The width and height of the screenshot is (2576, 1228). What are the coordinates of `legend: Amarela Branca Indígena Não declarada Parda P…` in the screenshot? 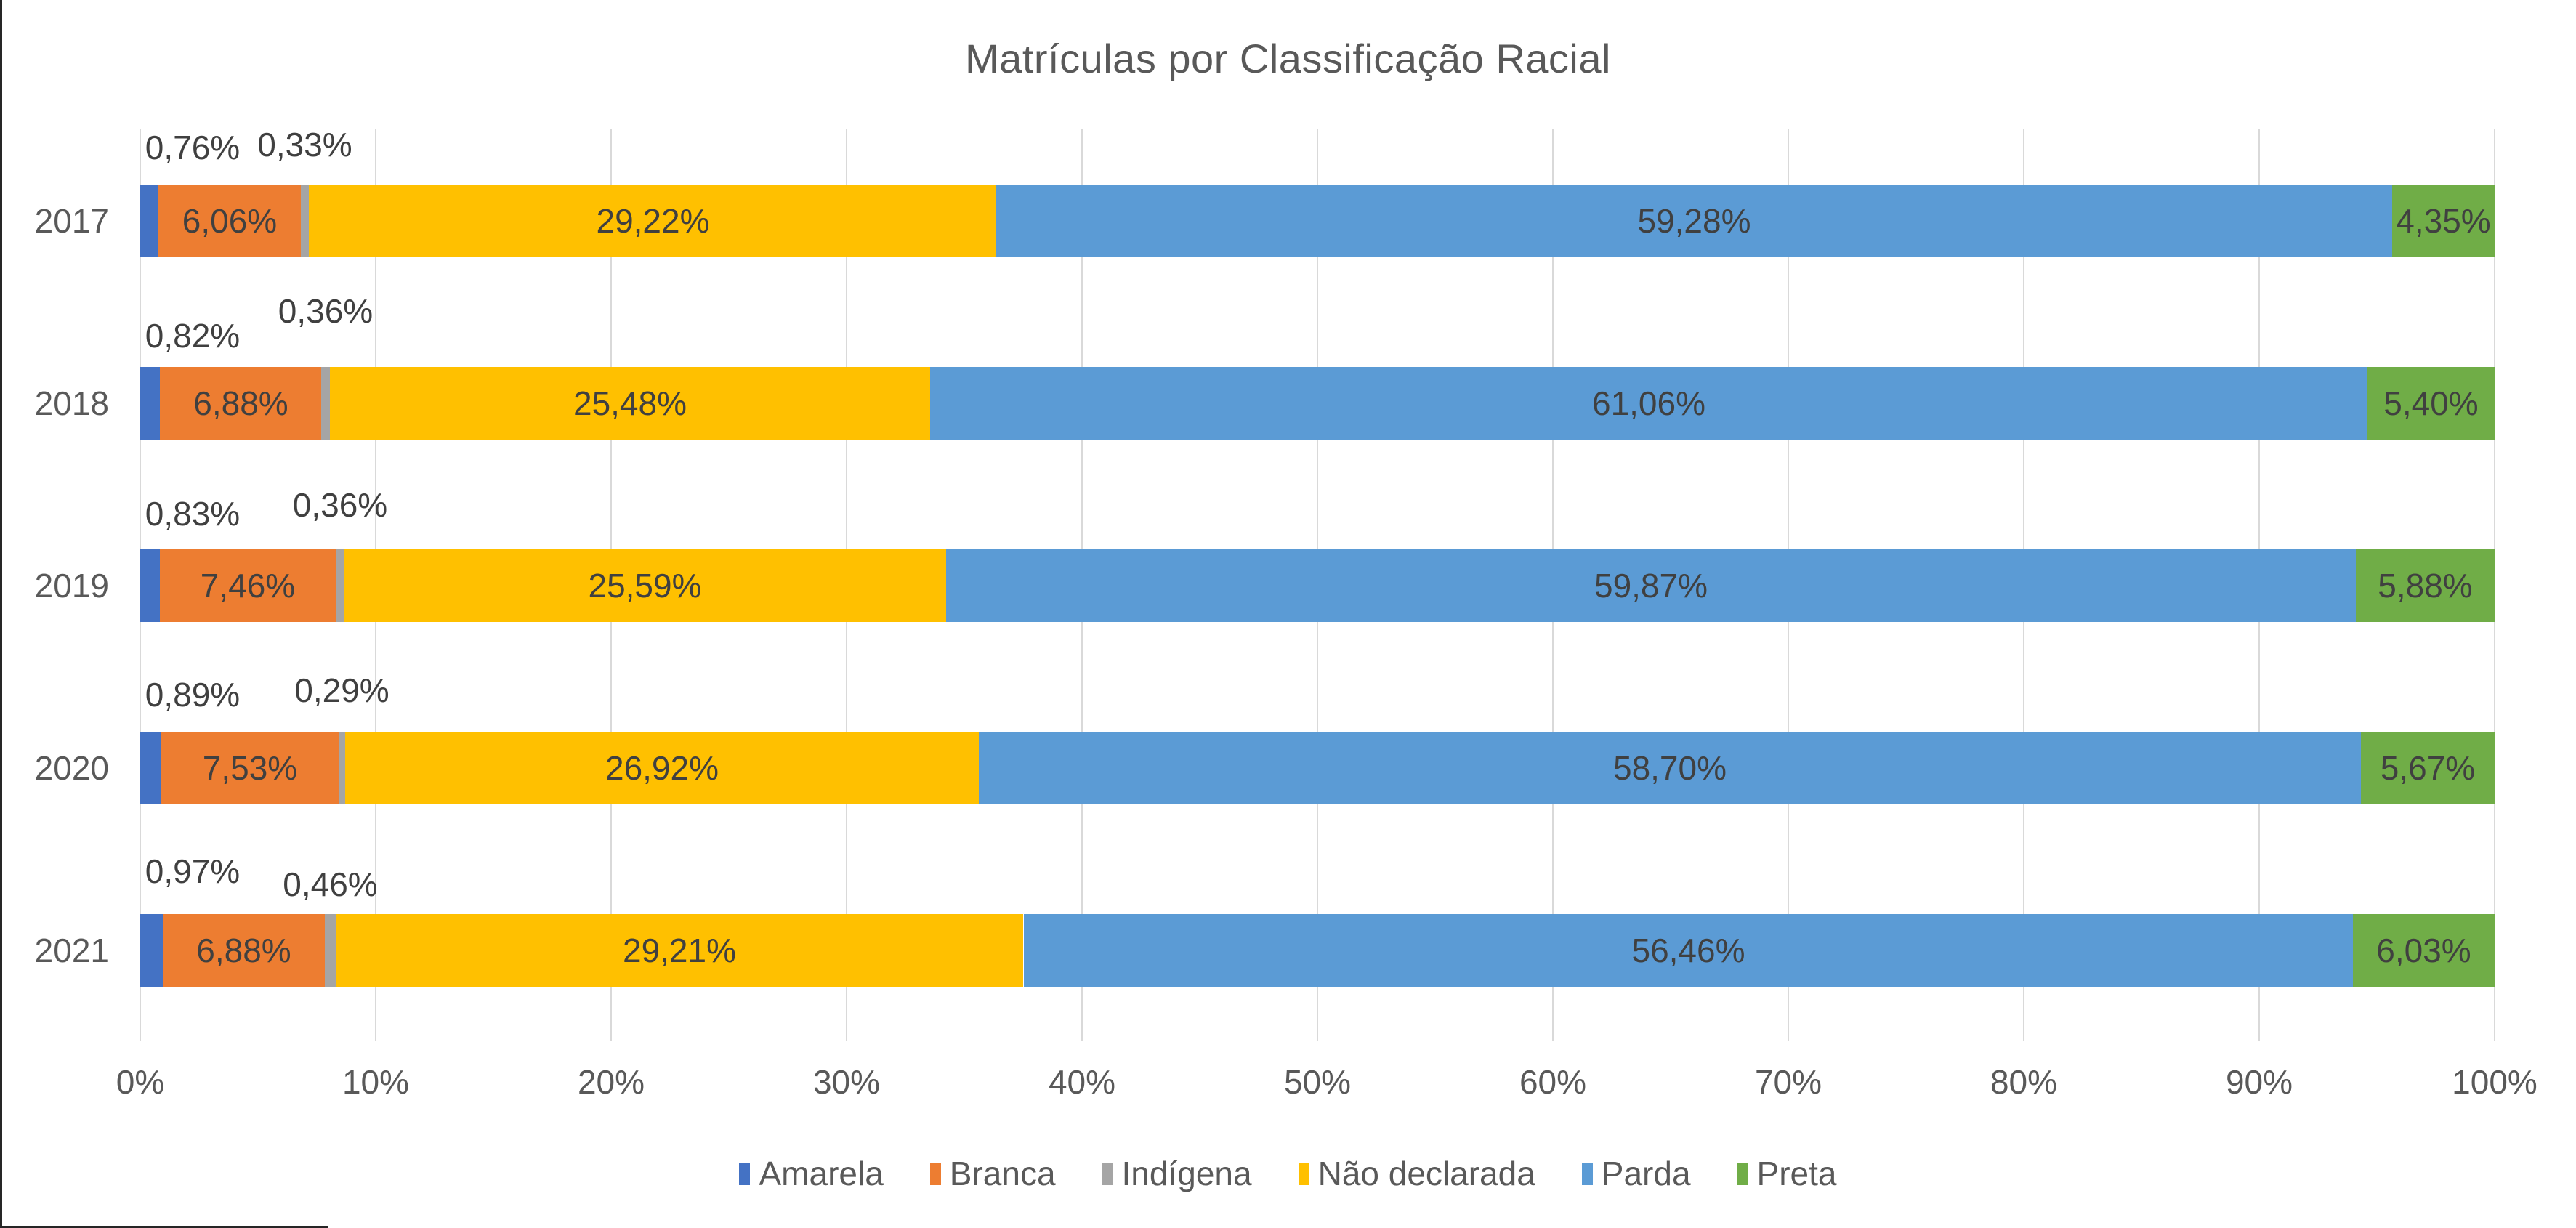 It's located at (1288, 1173).